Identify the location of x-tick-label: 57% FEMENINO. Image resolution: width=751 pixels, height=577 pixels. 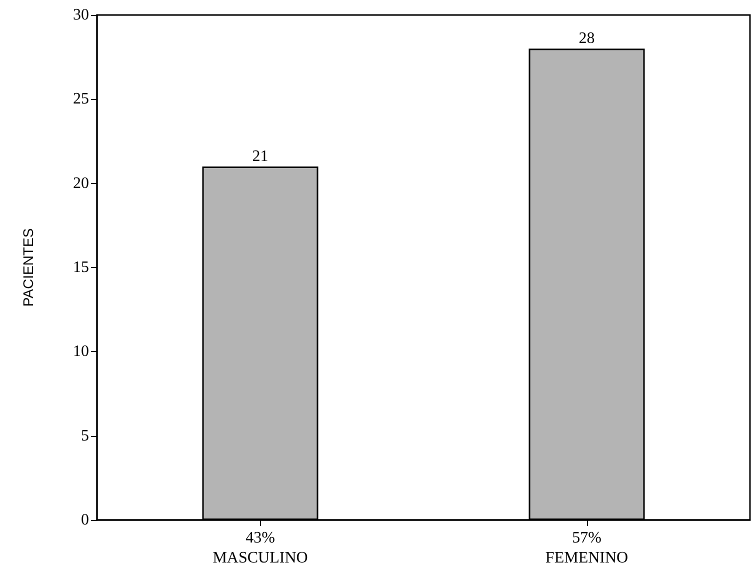
(586, 548).